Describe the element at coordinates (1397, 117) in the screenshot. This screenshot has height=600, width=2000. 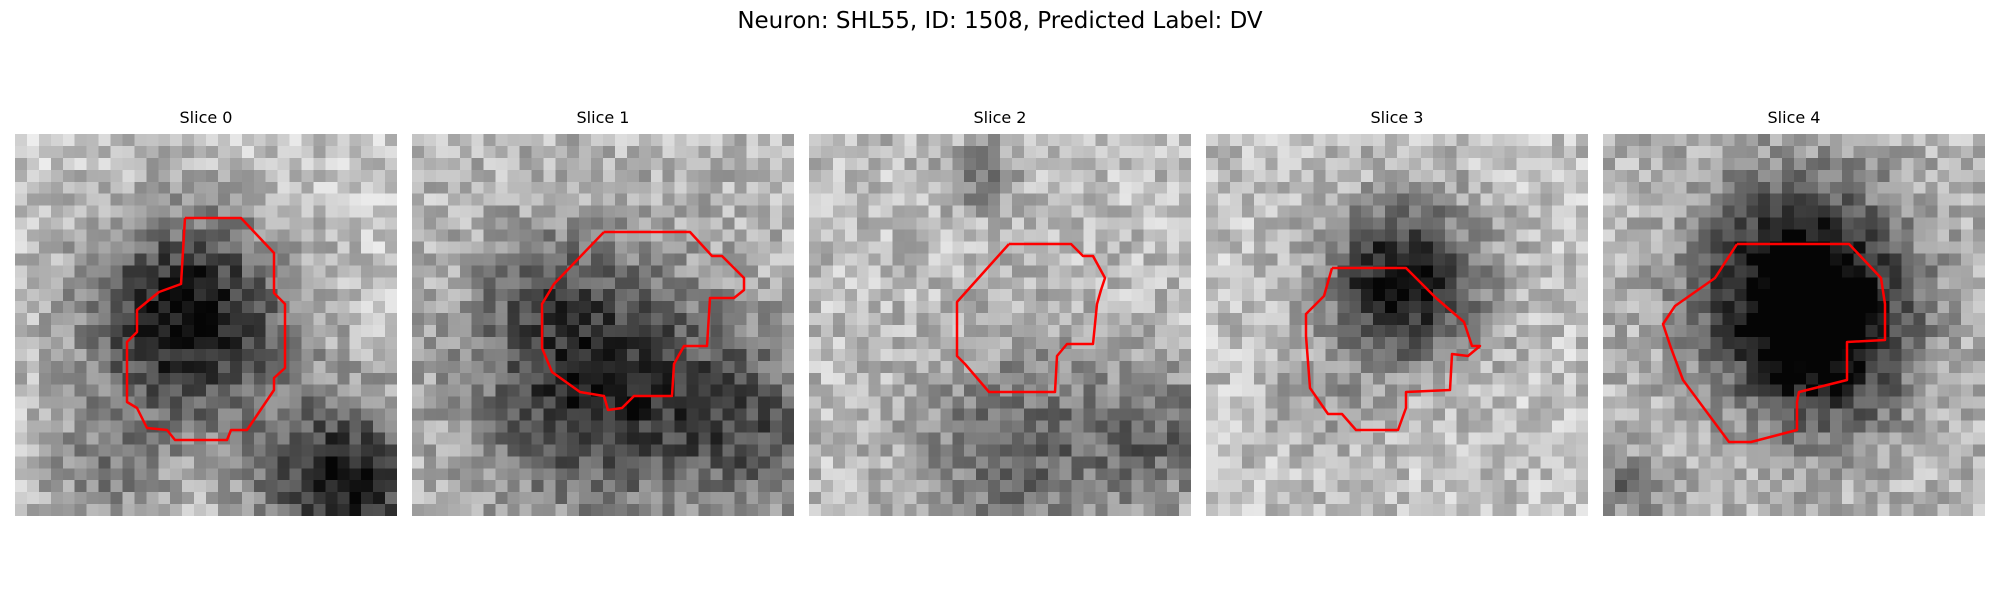
I see `slice-title: Slice 3` at that location.